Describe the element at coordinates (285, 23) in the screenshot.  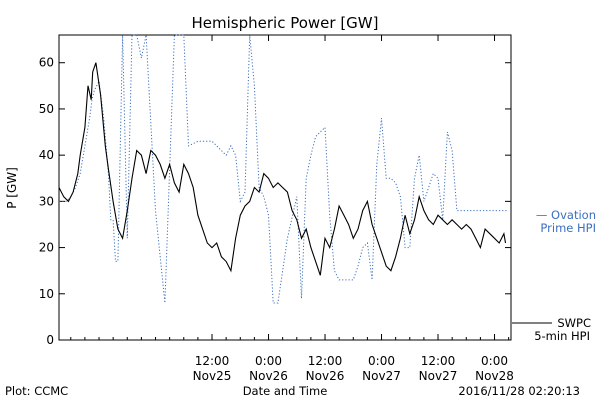
I see `chart-title: Hemispheric Power [GW]` at that location.